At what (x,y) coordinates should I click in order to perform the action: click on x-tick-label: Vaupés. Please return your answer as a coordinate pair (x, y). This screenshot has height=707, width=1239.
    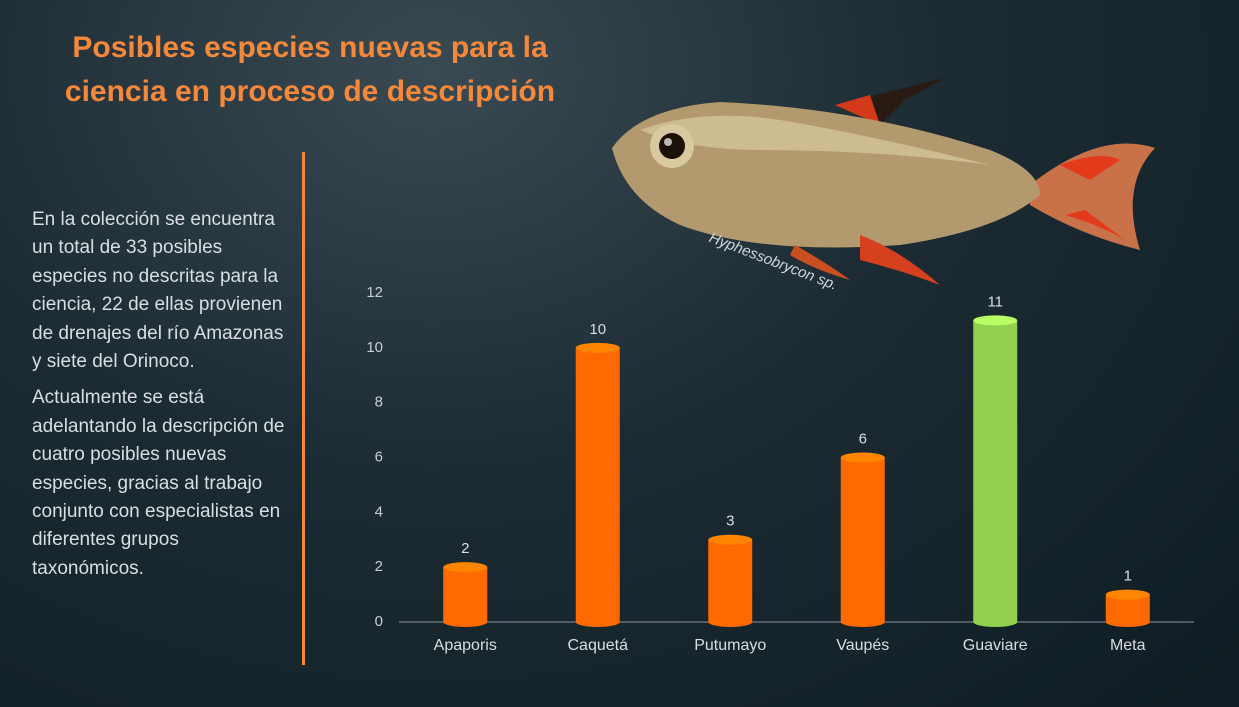
    Looking at the image, I should click on (862, 645).